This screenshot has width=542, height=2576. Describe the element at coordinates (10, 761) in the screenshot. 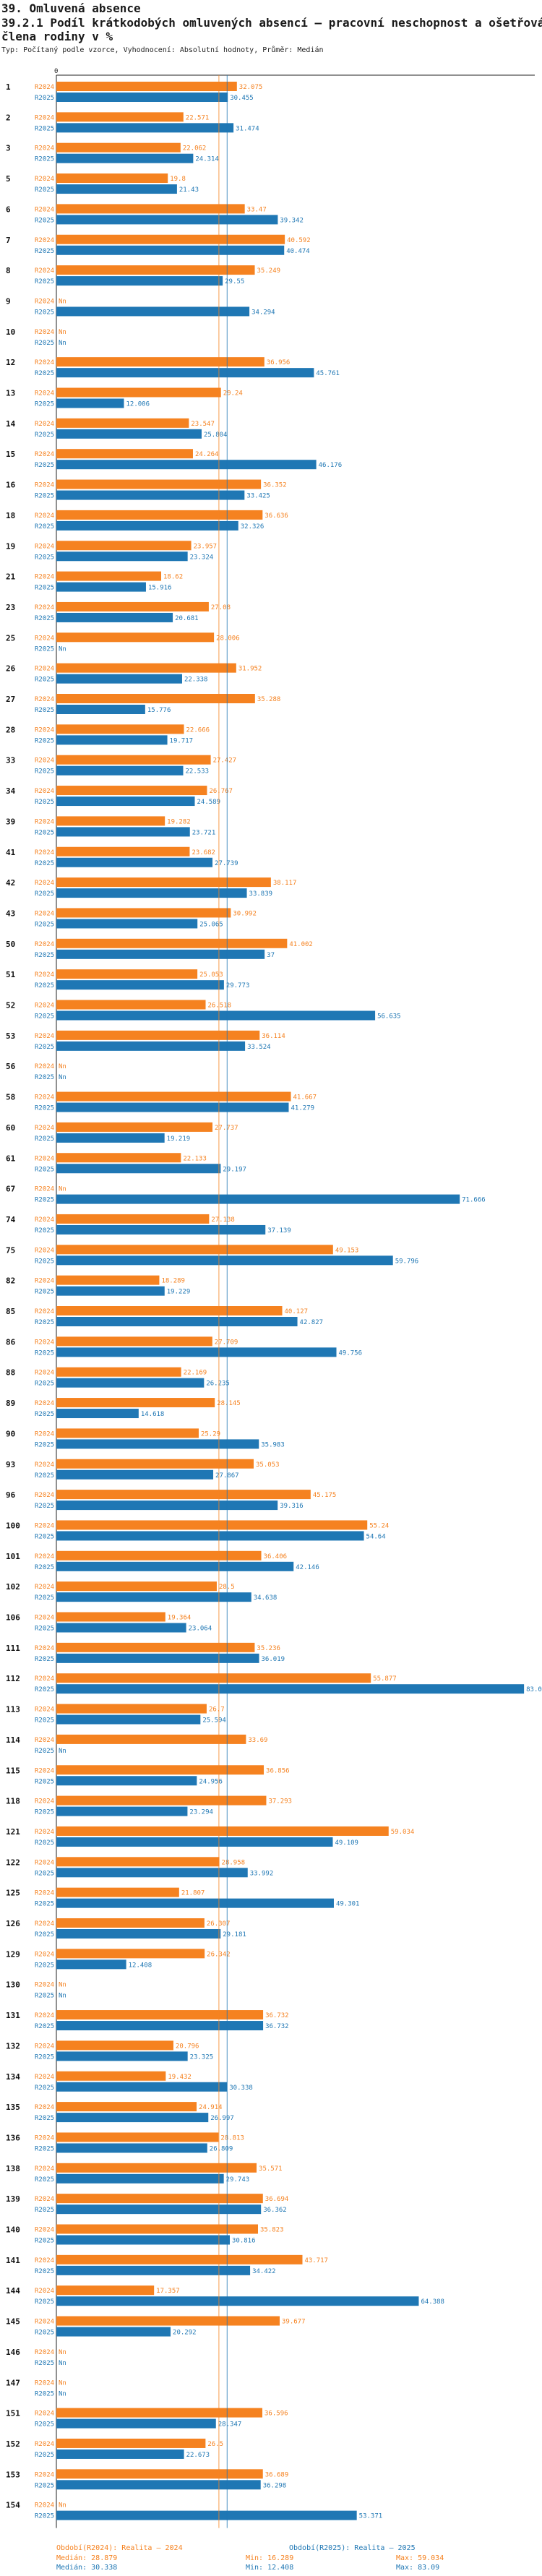

I see `row-id-label: 33` at that location.